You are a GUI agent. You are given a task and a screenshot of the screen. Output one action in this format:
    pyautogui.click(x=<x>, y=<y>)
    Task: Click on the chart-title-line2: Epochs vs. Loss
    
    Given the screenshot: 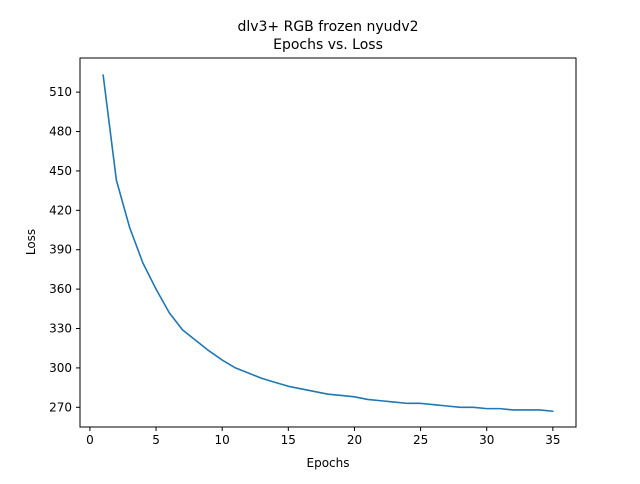 What is the action you would take?
    pyautogui.click(x=328, y=45)
    